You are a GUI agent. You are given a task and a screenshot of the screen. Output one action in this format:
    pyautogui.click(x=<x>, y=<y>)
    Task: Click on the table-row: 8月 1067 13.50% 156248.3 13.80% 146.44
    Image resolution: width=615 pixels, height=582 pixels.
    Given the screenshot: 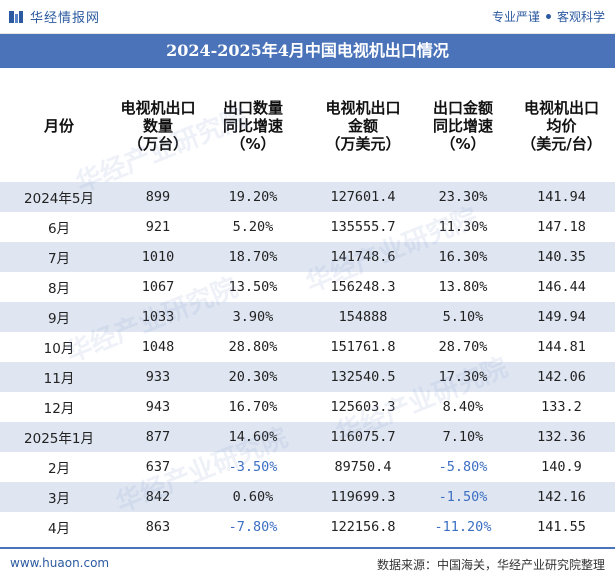 What is the action you would take?
    pyautogui.click(x=307, y=287)
    